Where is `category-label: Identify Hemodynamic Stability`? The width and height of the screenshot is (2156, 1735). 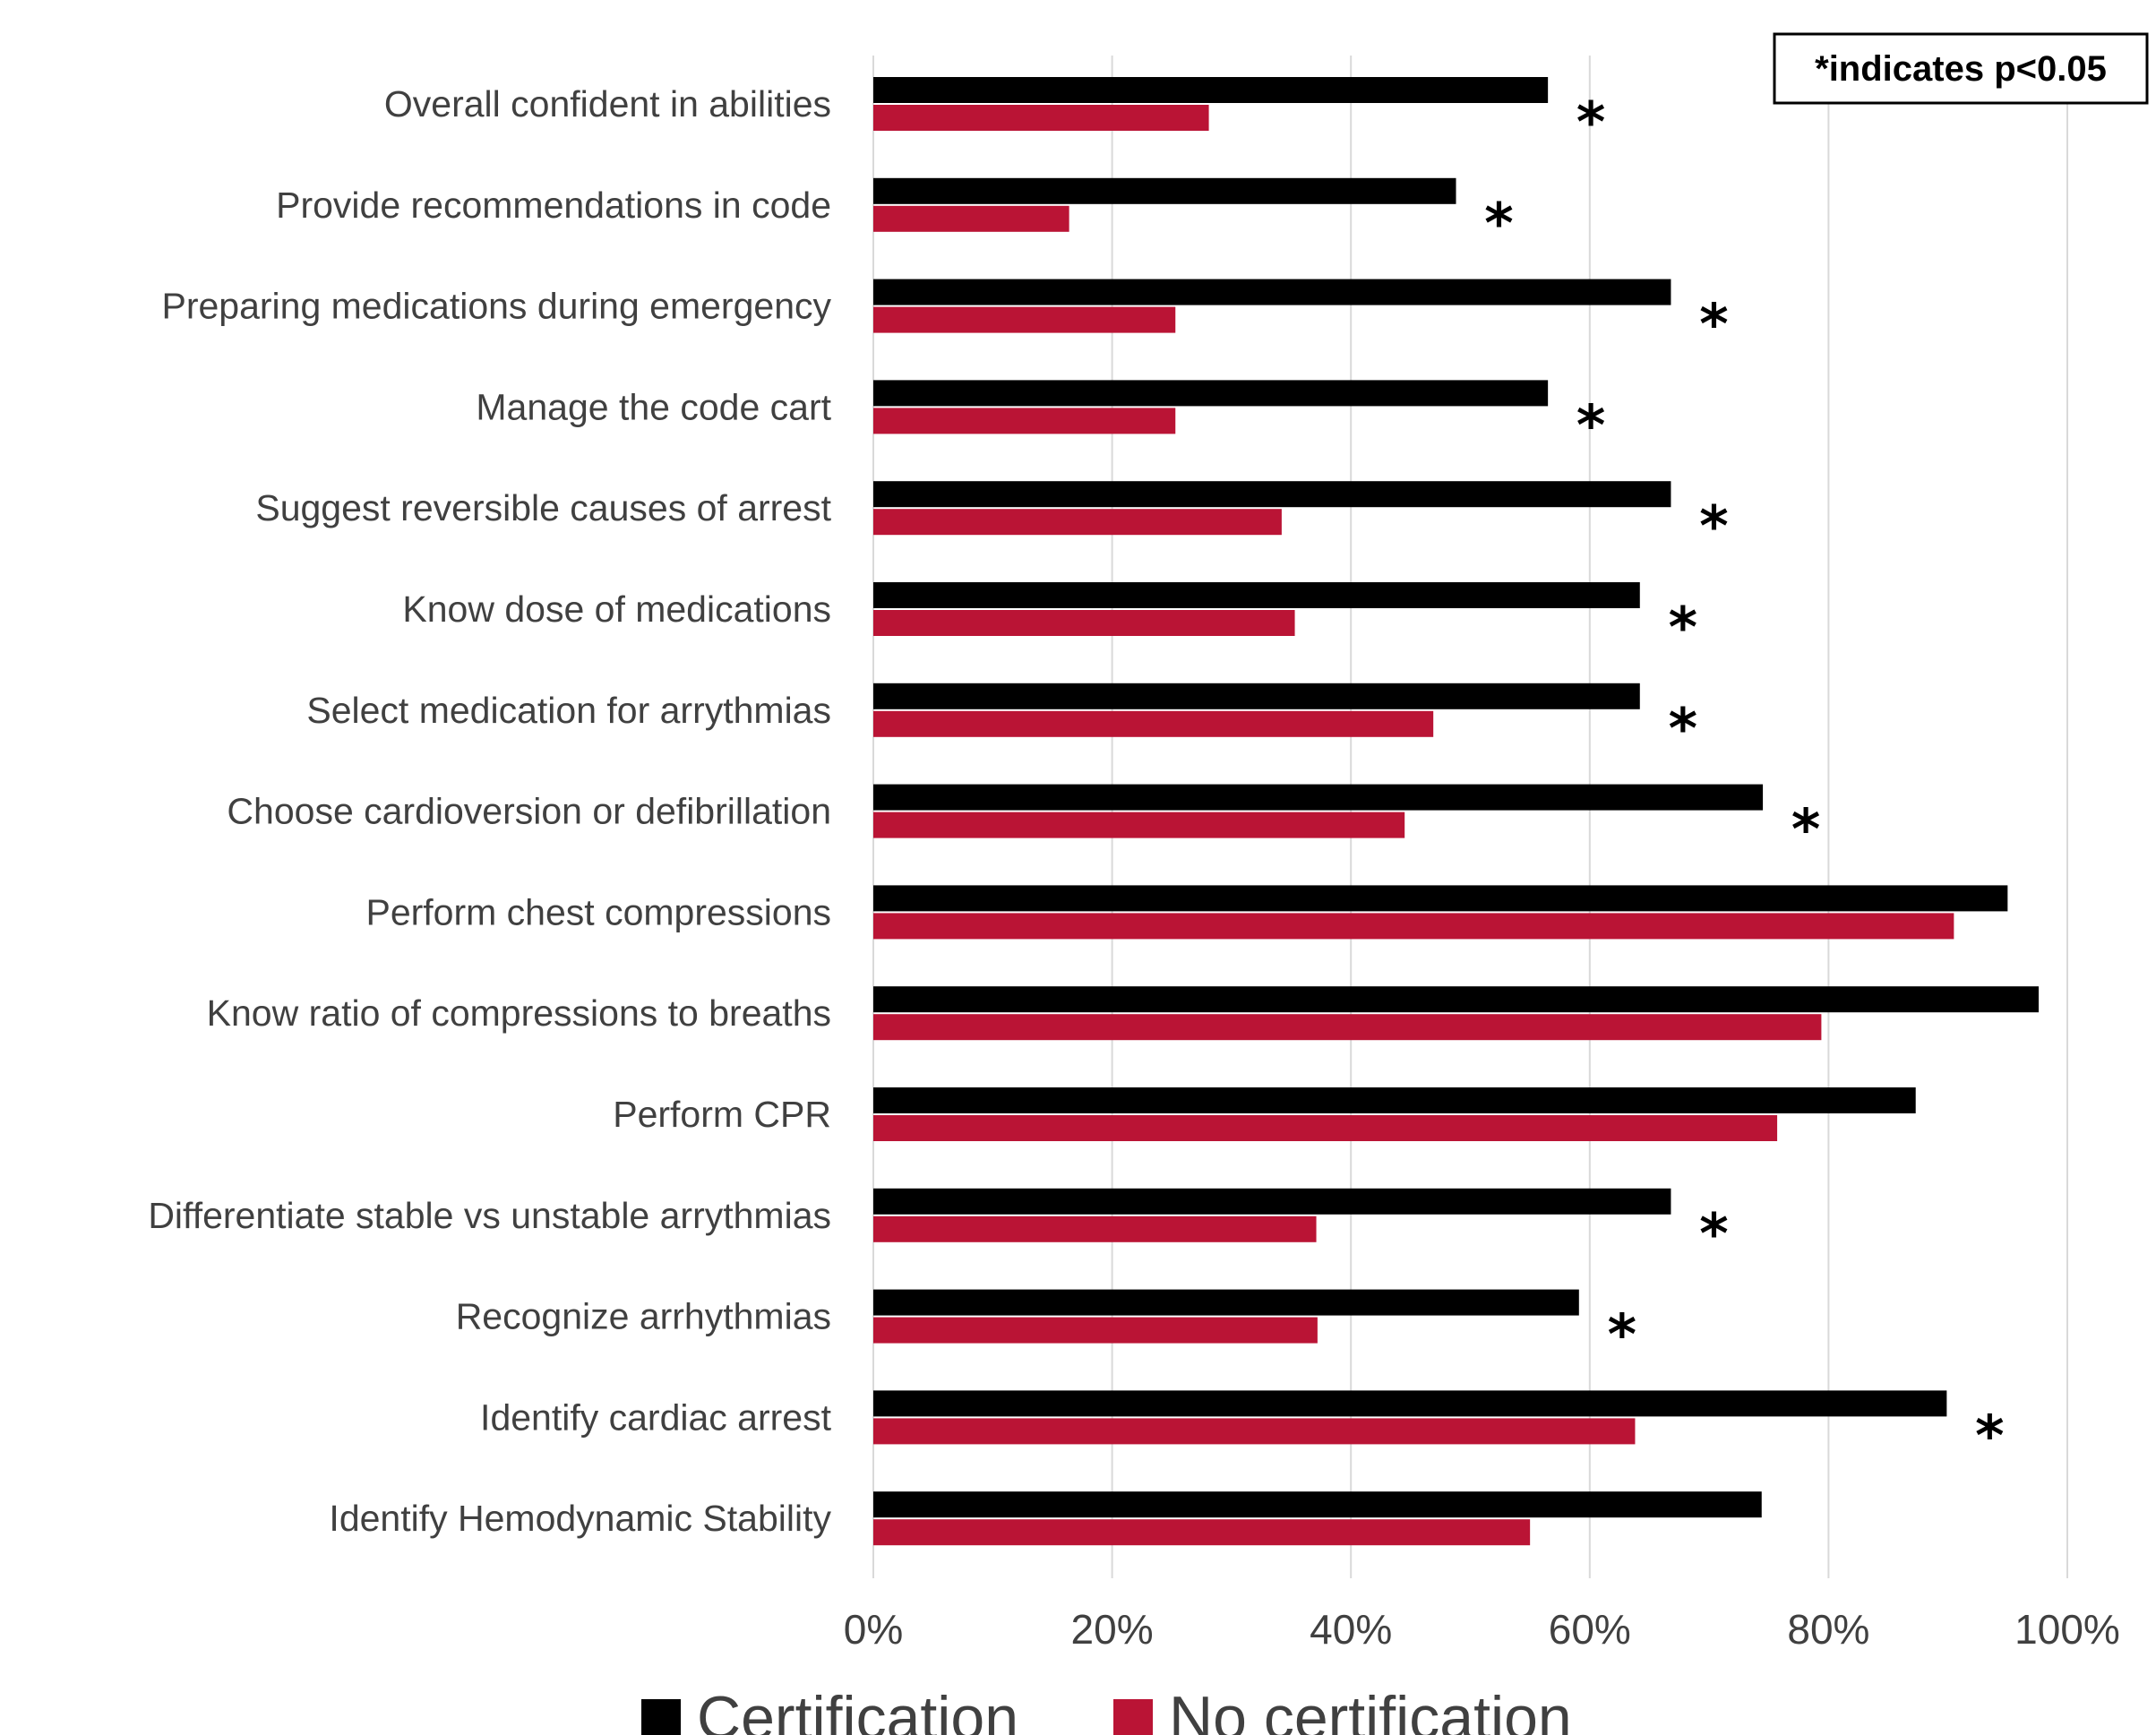
category-label: Identify Hemodynamic Stability is located at coordinates (580, 1518).